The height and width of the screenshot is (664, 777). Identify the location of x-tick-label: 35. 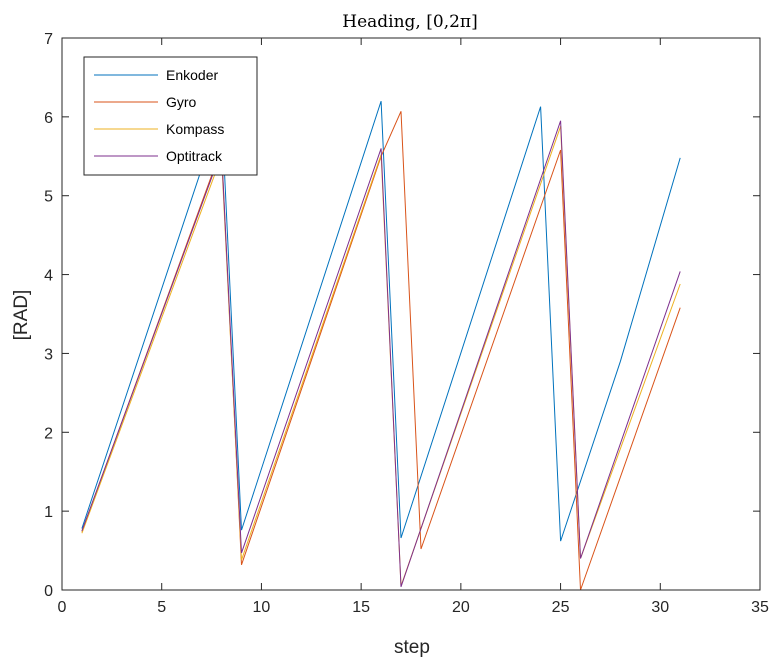
(760, 607).